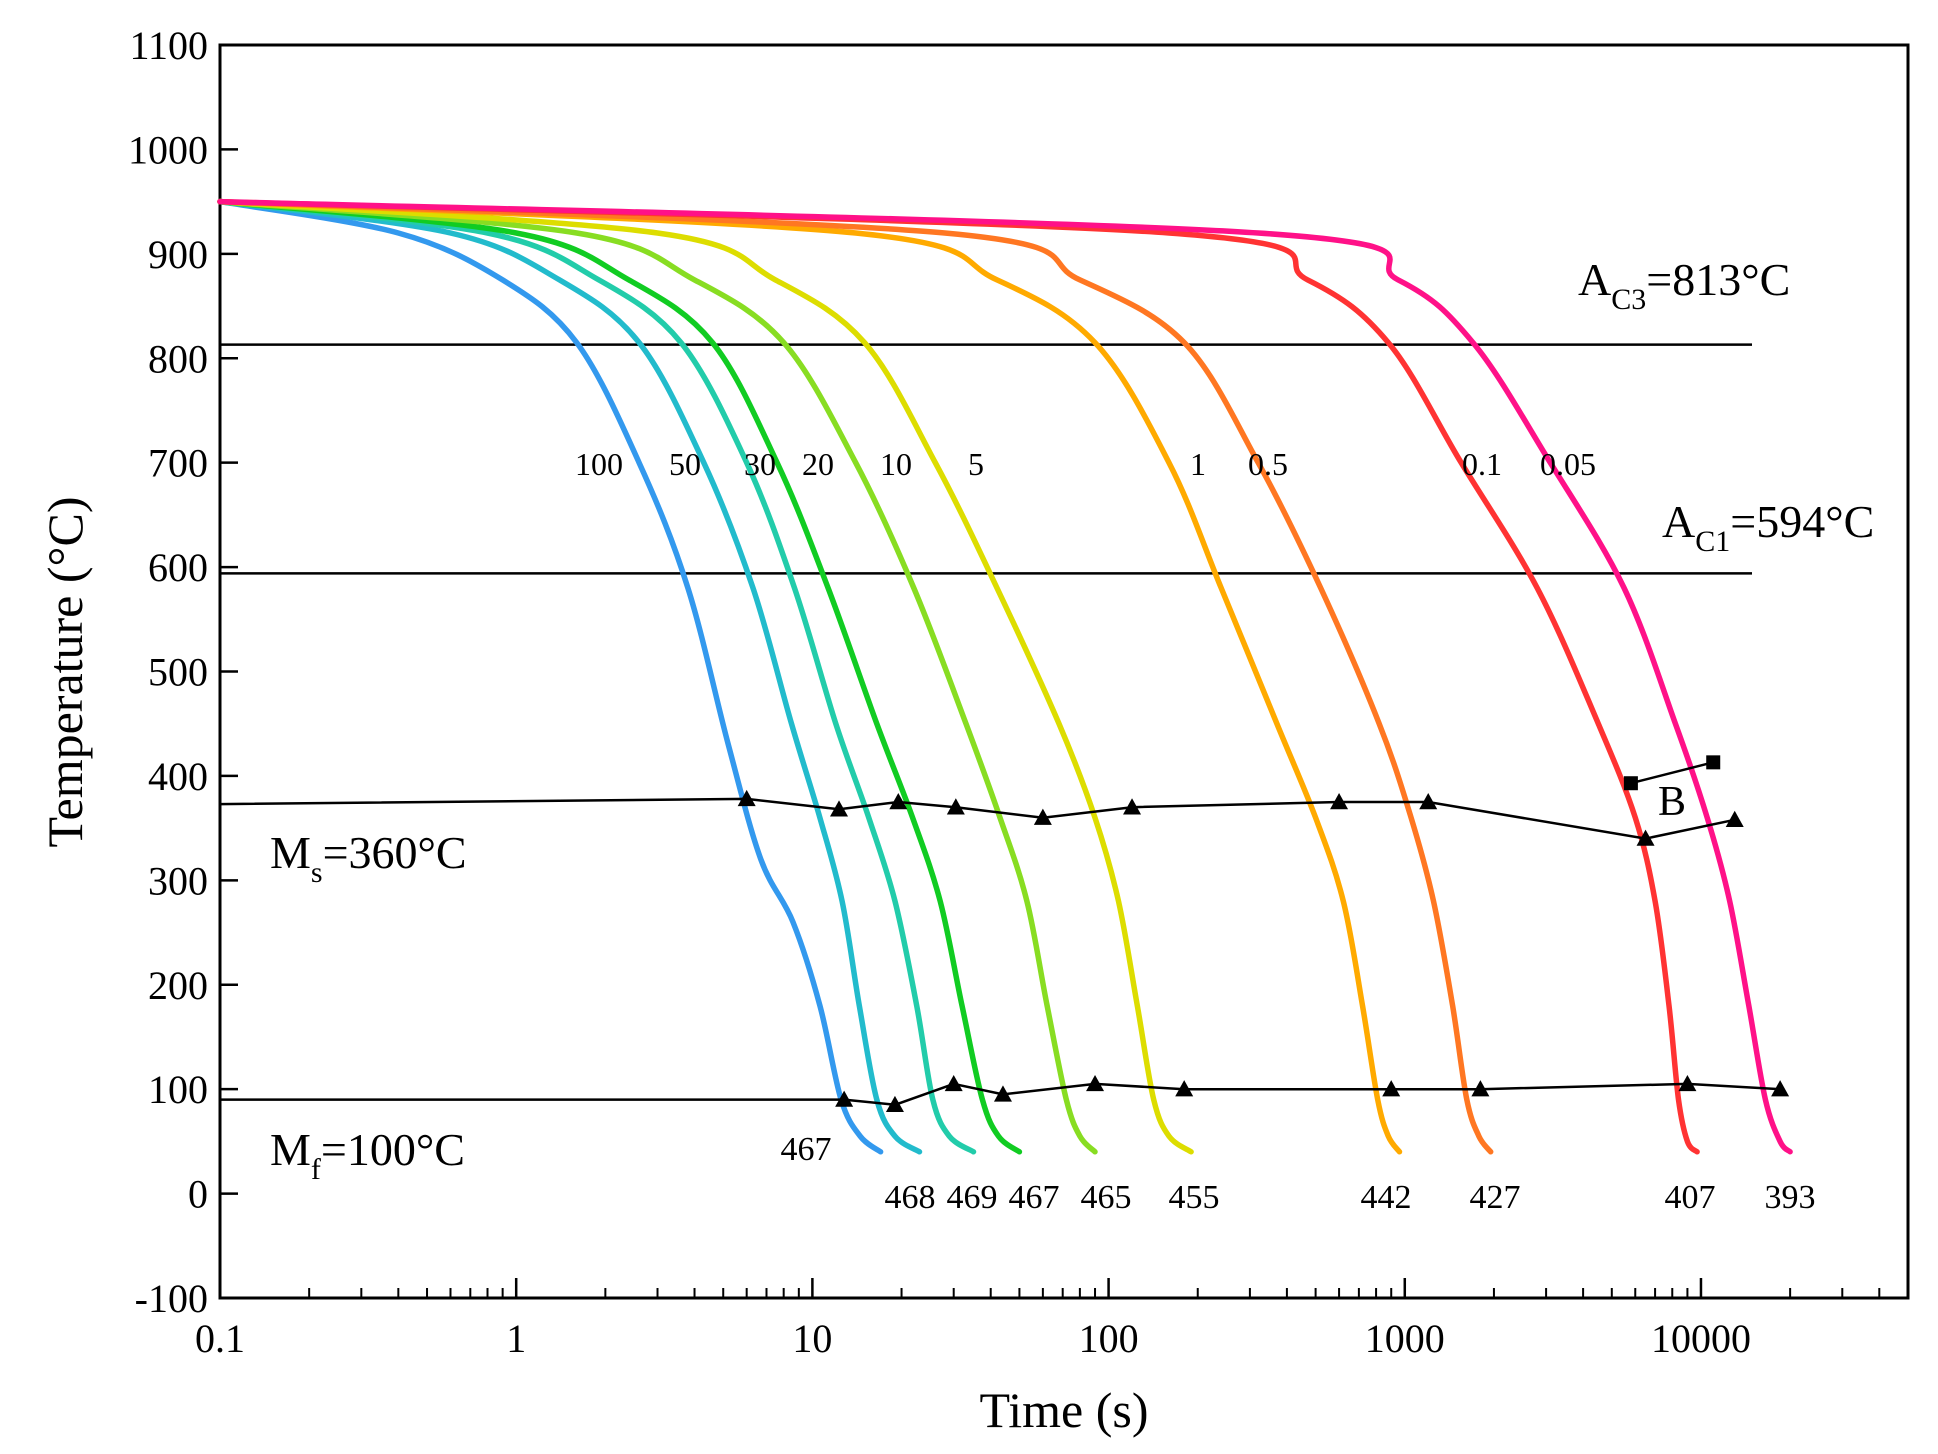  I want to click on rate-label: 30, so click(760, 464).